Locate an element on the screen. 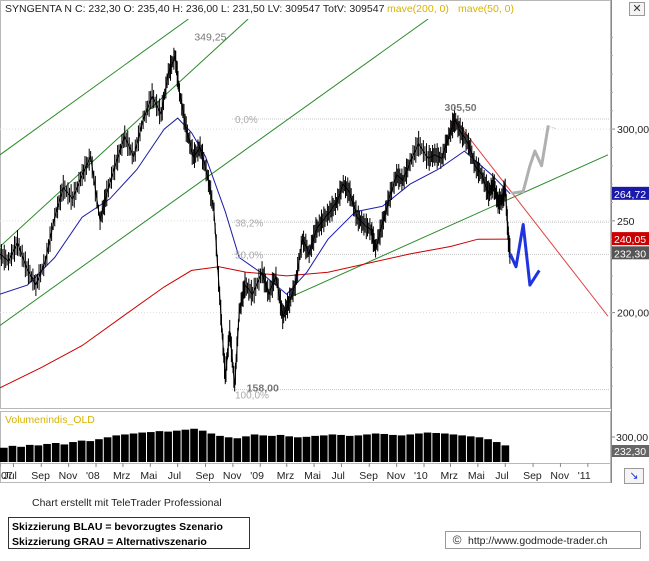 Image resolution: width=649 pixels, height=561 pixels. x-tick-label: '11 is located at coordinates (584, 476).